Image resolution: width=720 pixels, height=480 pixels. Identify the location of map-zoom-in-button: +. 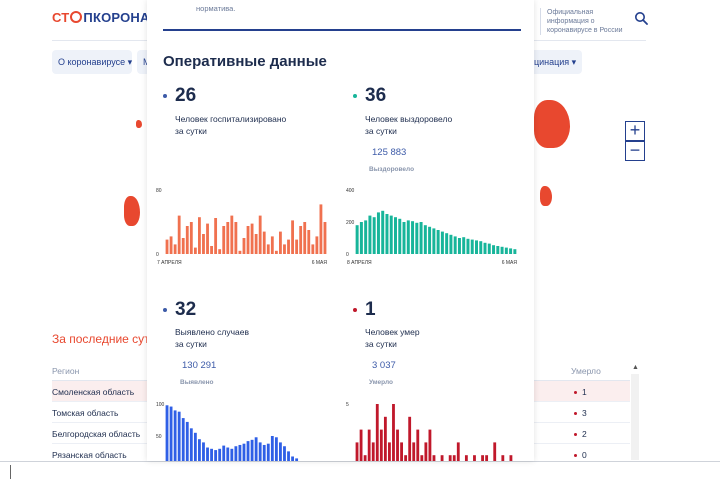
(635, 131).